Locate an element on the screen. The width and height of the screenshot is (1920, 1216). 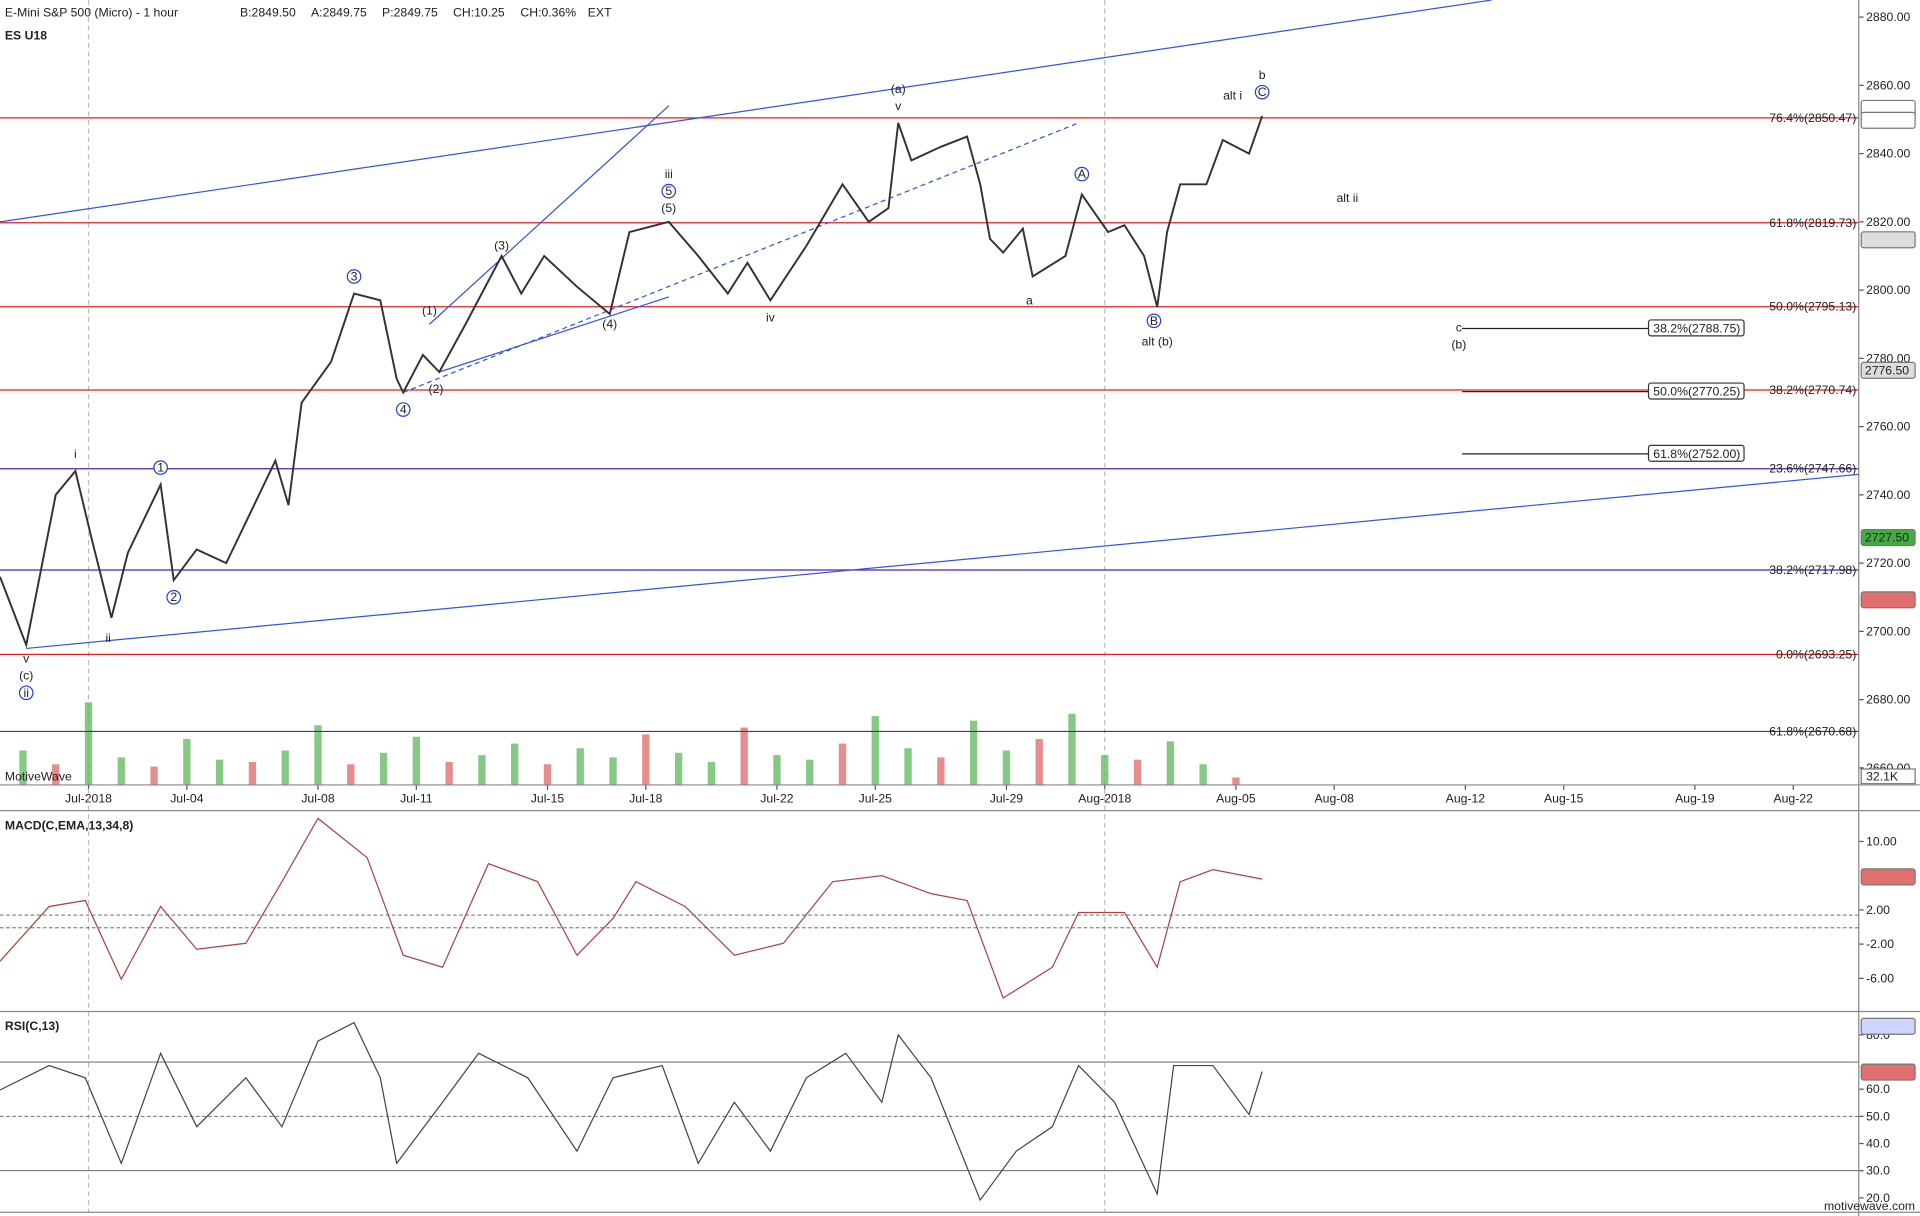
x-tick-label: Aug-19 is located at coordinates (1695, 798).